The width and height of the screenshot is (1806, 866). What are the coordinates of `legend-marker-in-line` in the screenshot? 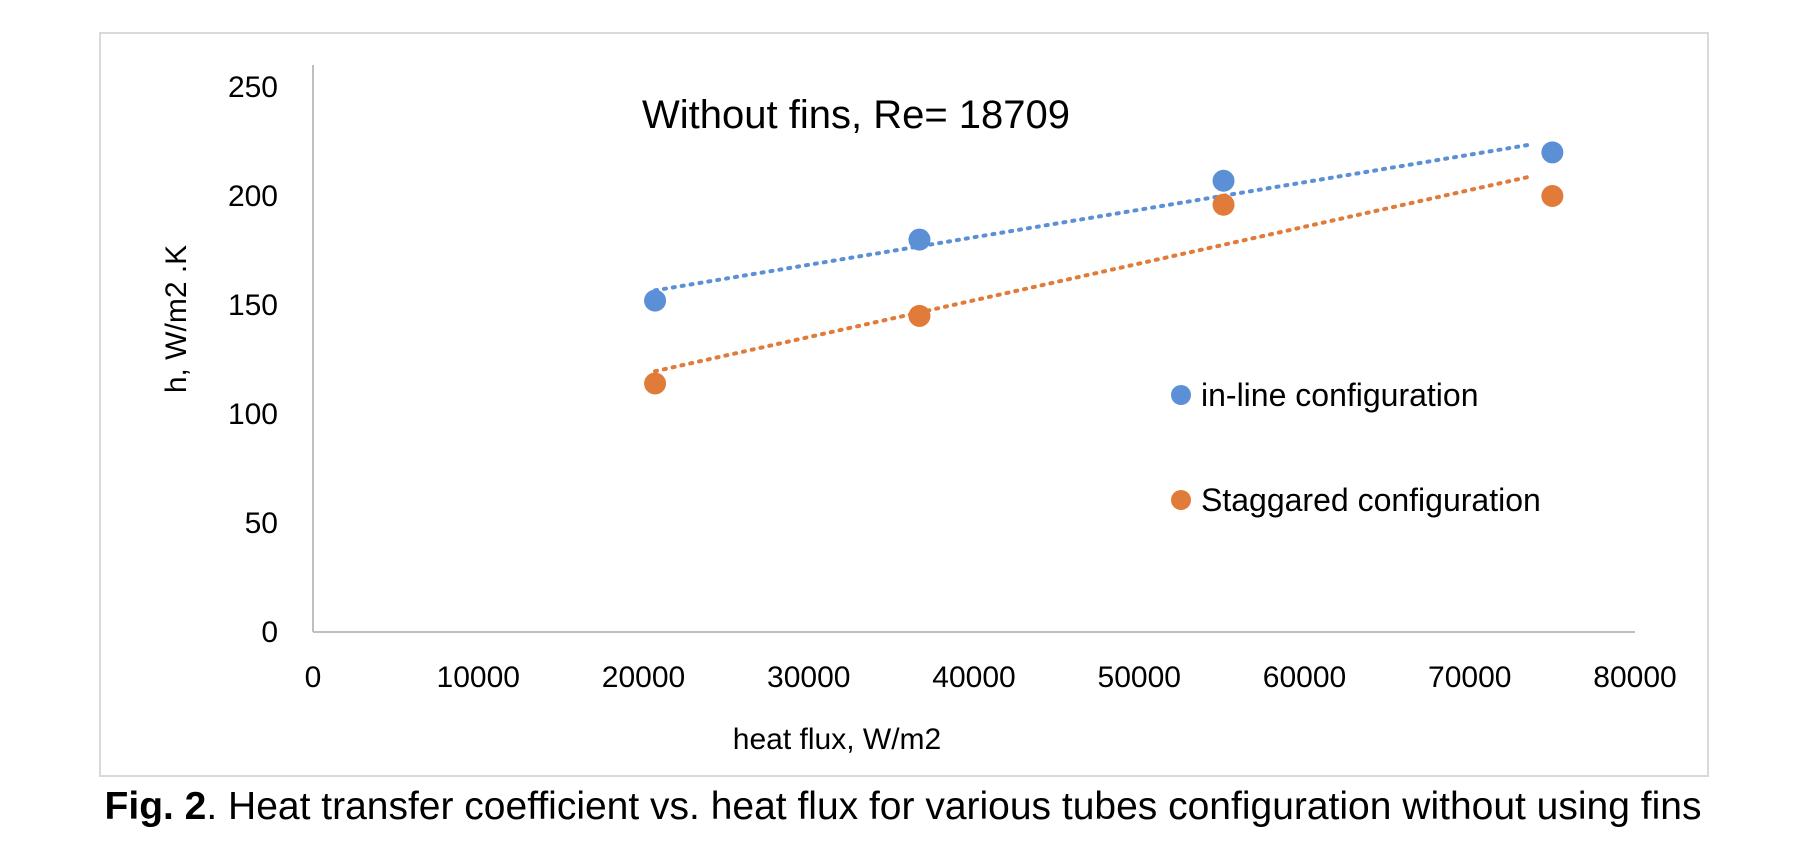 It's located at (1181, 395).